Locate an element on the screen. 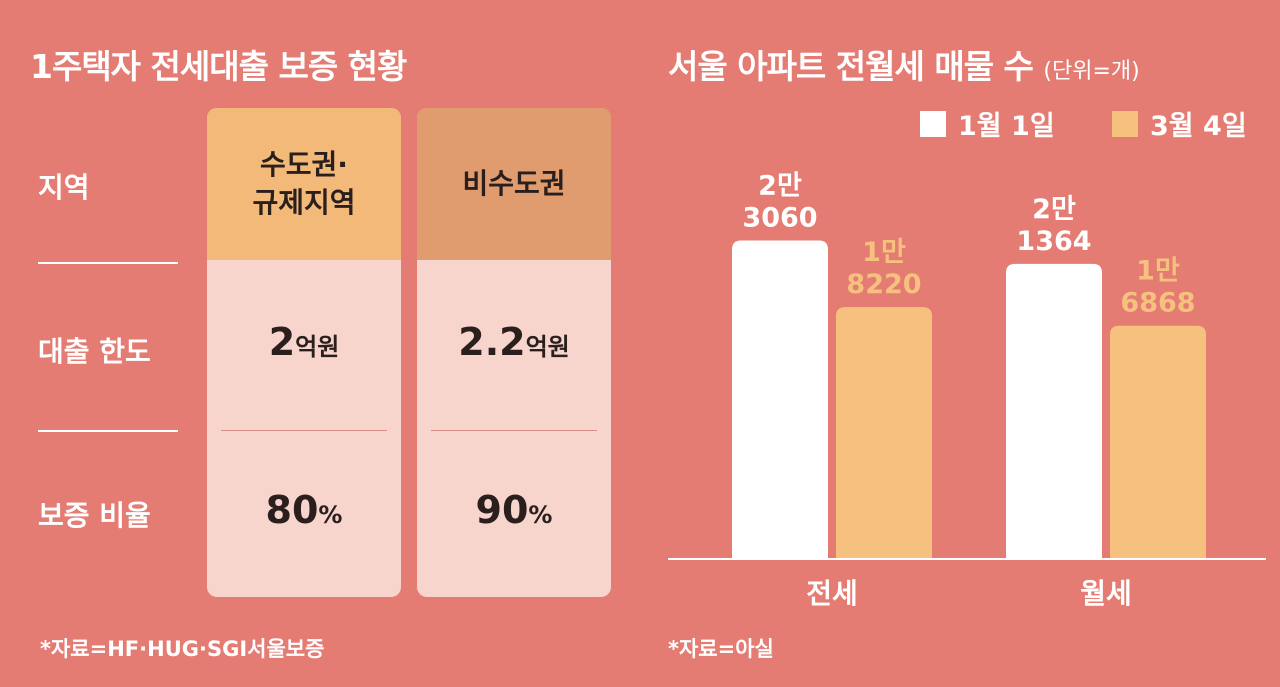 Image resolution: width=1280 pixels, height=687 pixels. row-label-region: 지역 is located at coordinates (64, 187).